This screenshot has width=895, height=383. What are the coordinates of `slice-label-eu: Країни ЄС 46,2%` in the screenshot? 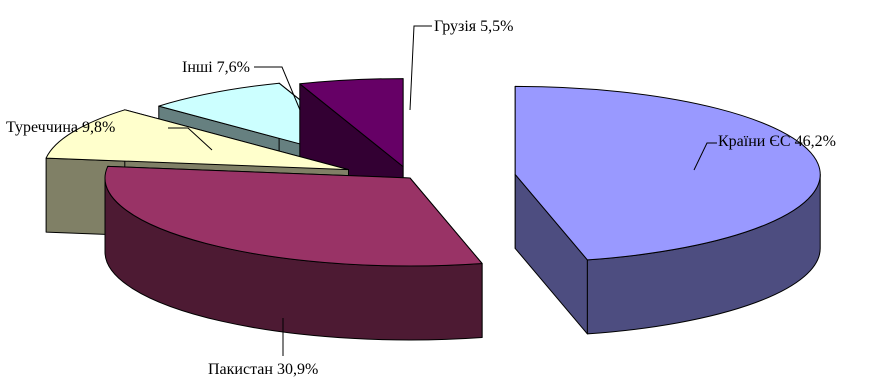 It's located at (777, 141).